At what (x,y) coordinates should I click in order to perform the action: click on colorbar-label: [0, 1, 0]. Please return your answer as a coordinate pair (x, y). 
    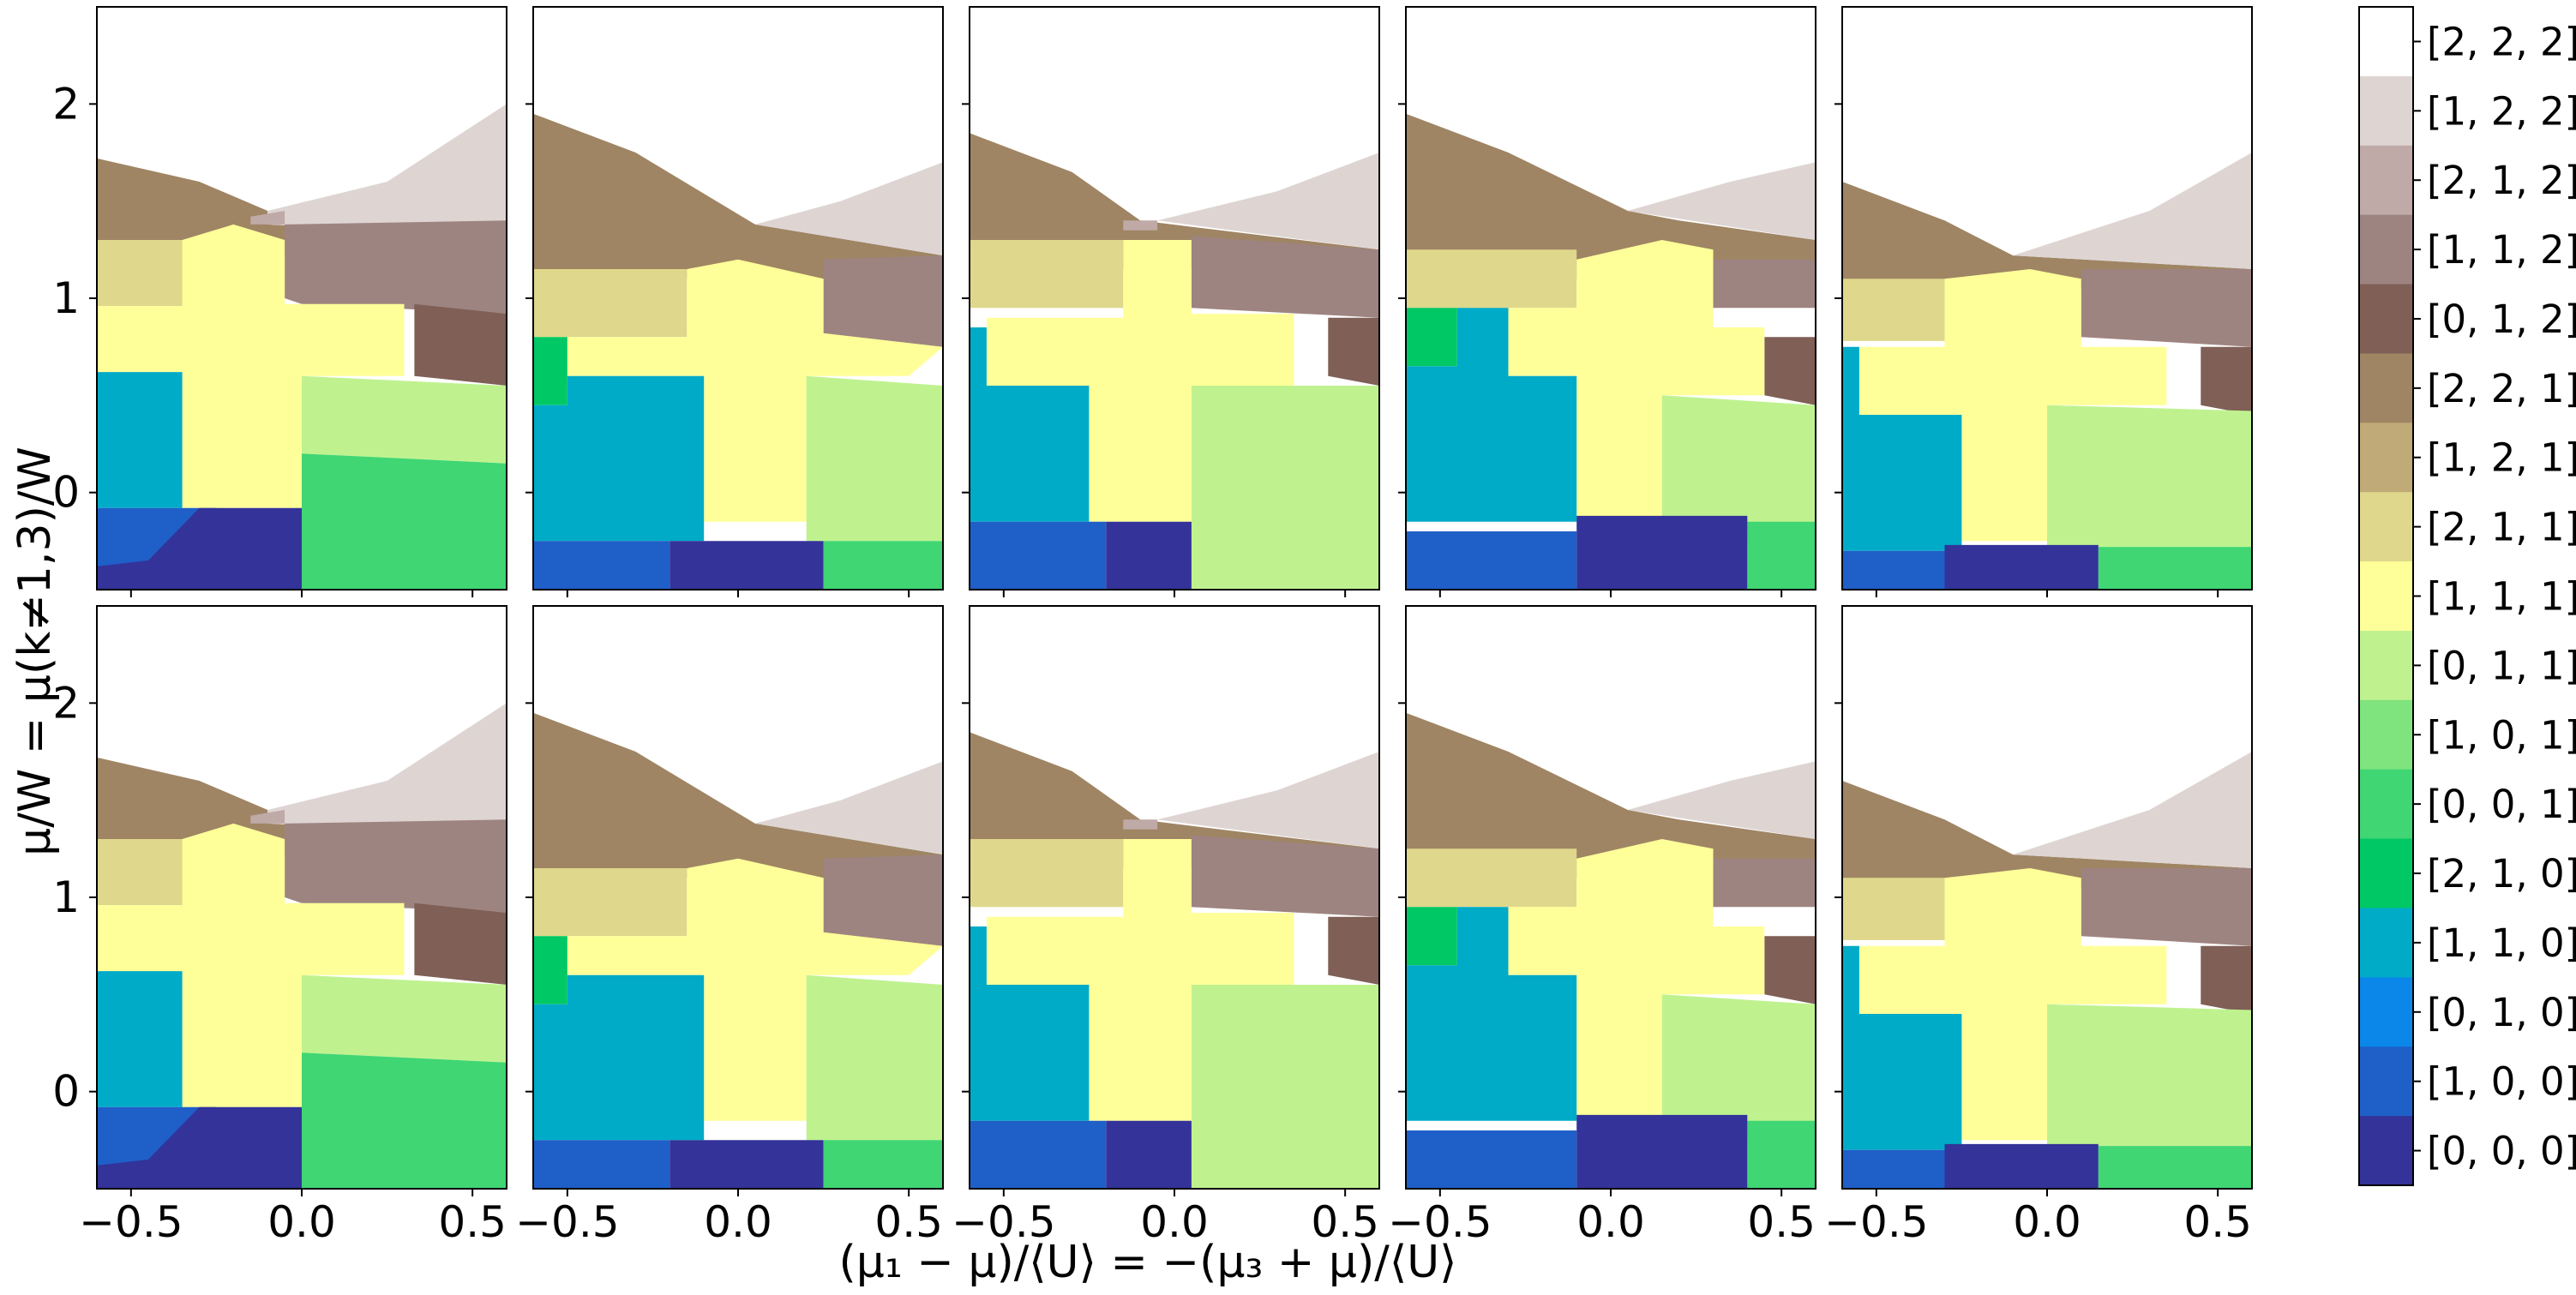
    Looking at the image, I should click on (2501, 1012).